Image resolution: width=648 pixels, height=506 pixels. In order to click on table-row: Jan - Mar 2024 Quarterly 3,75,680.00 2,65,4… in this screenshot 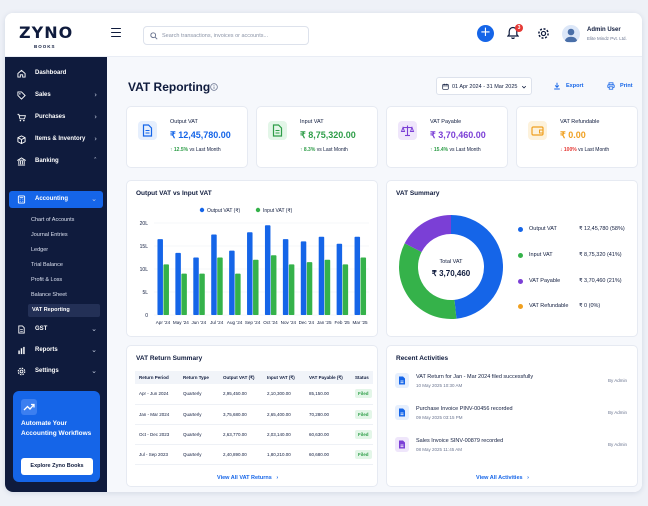, I will do `click(254, 414)`.